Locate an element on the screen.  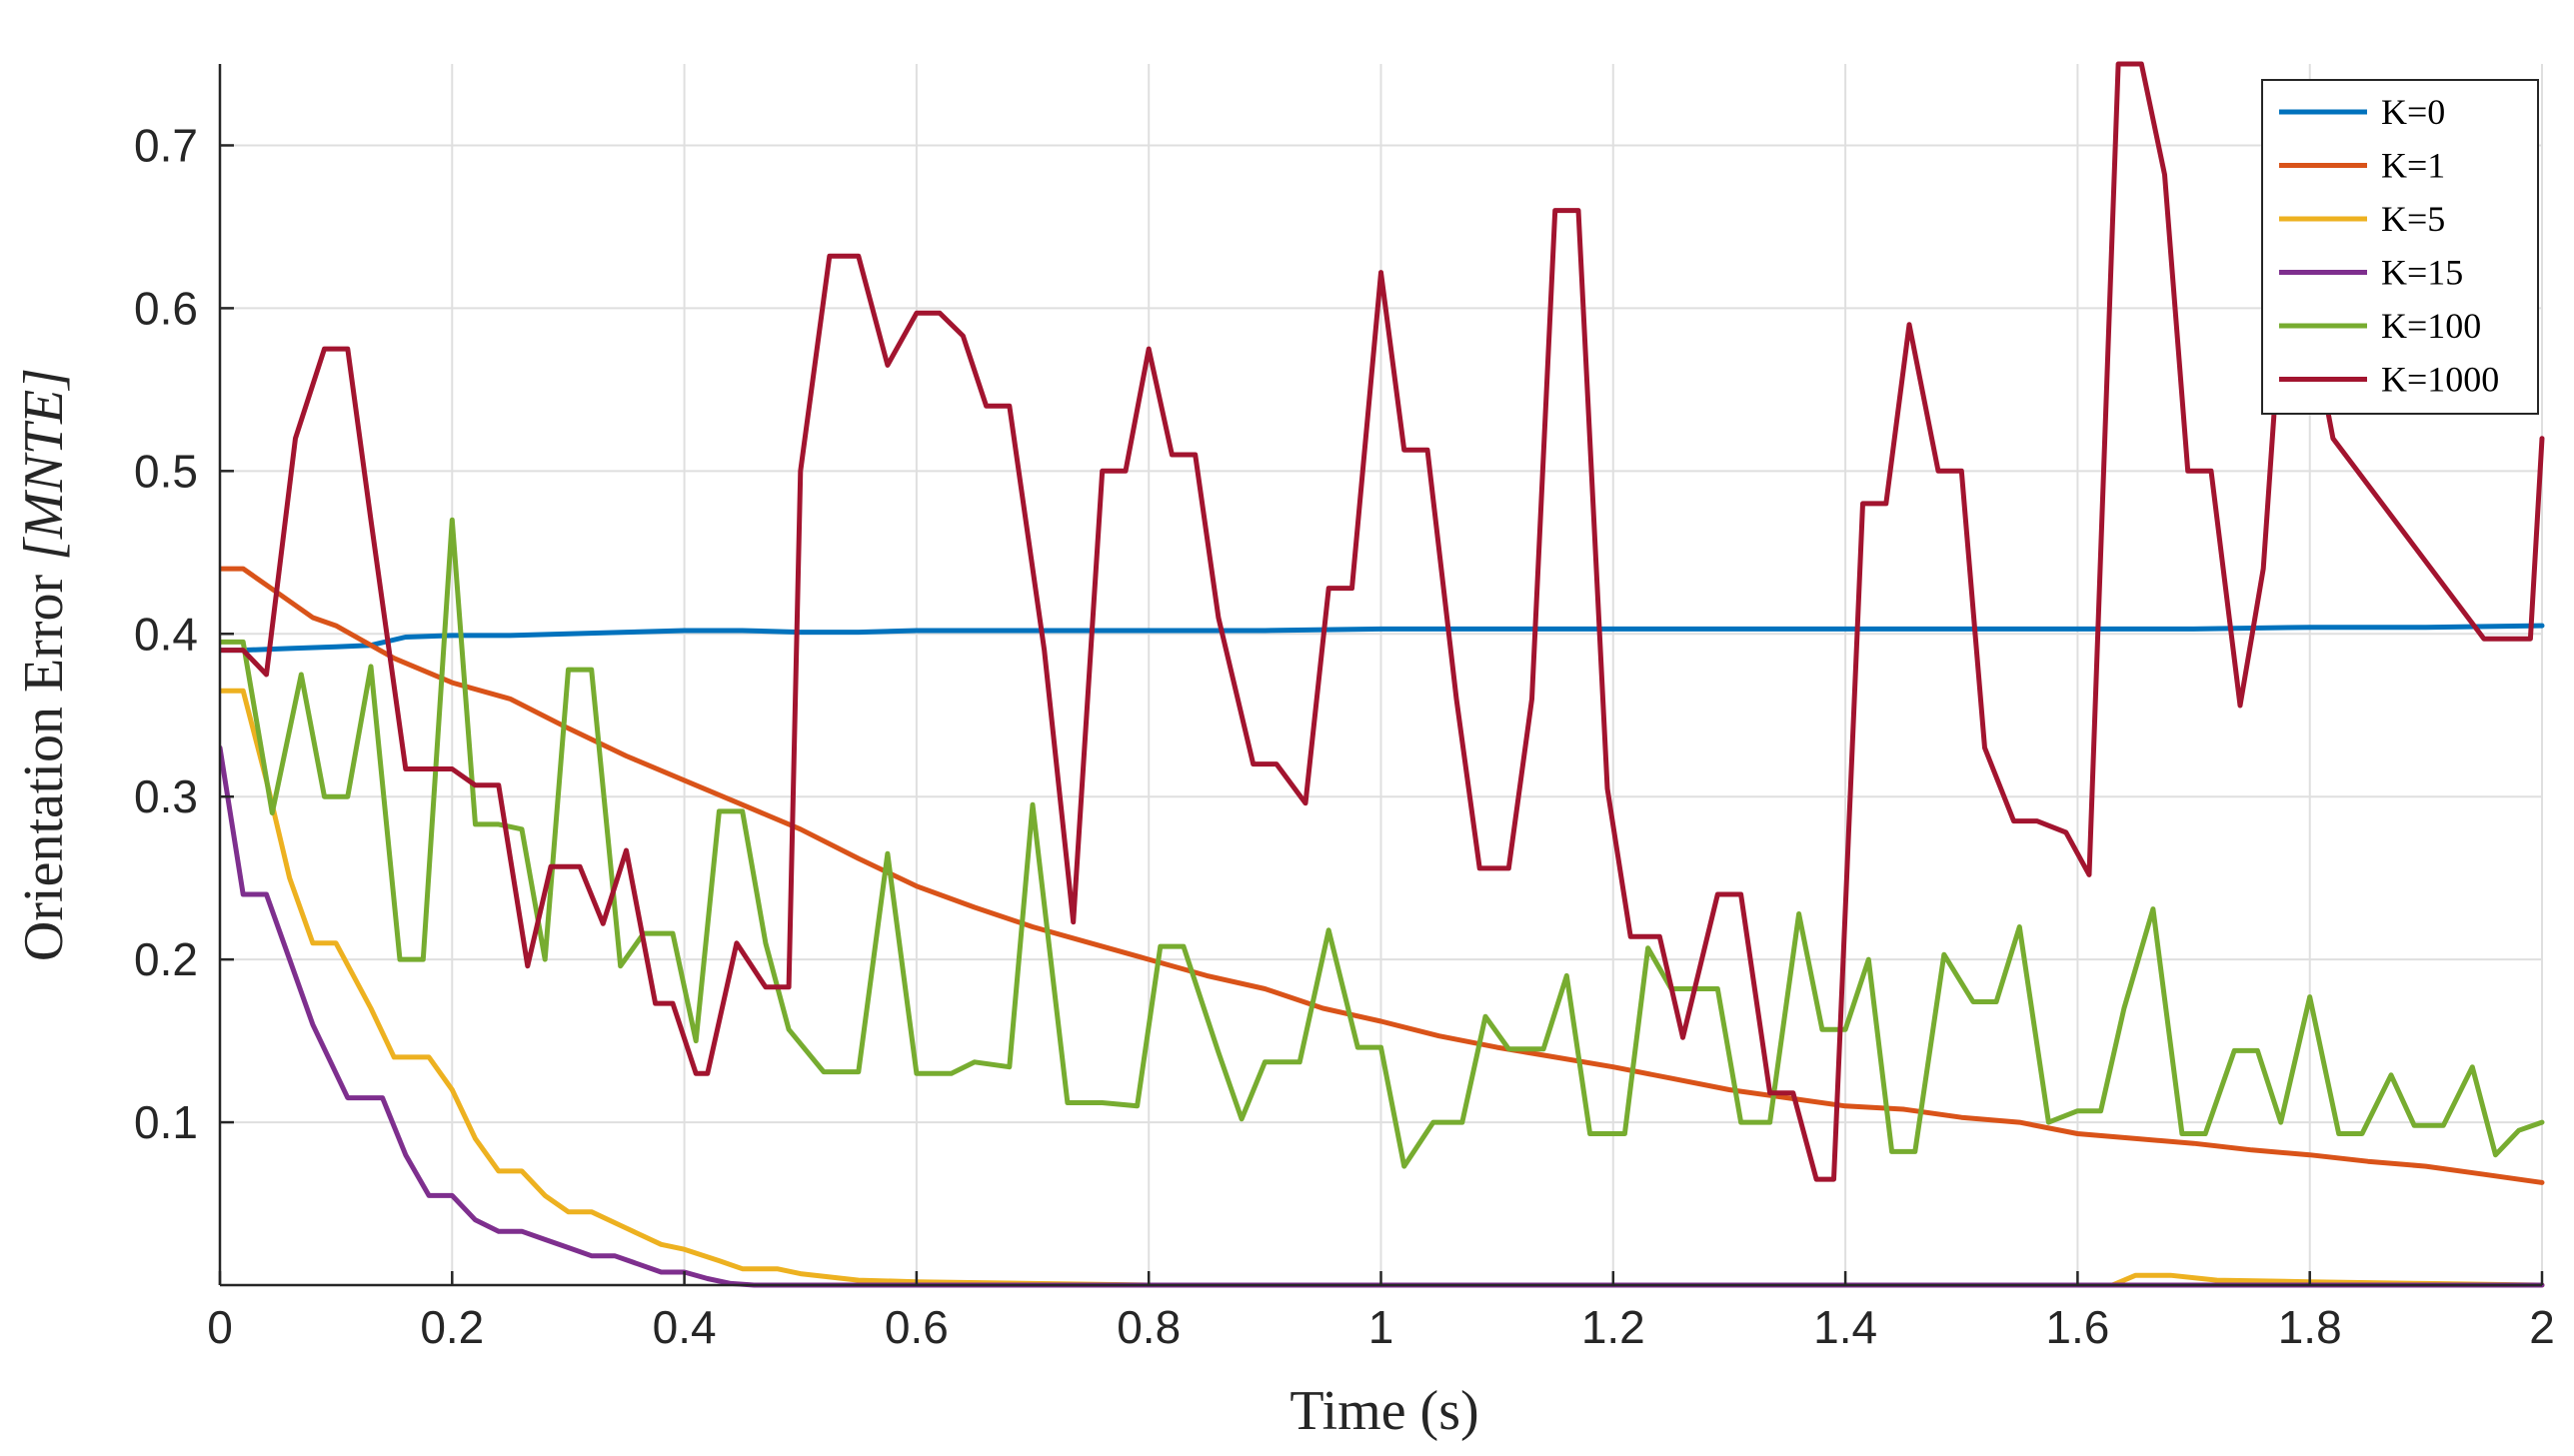
y-axis-title: Orientation Error [MNTE] is located at coordinates (44, 664).